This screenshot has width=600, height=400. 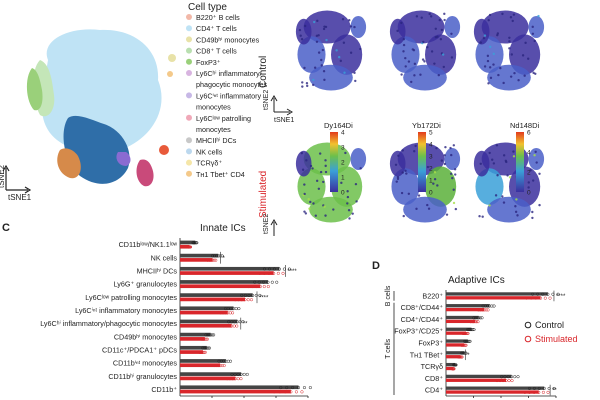 What do you see at coordinates (145, 173) in the screenshot?
I see `cluster-nk` at bounding box center [145, 173].